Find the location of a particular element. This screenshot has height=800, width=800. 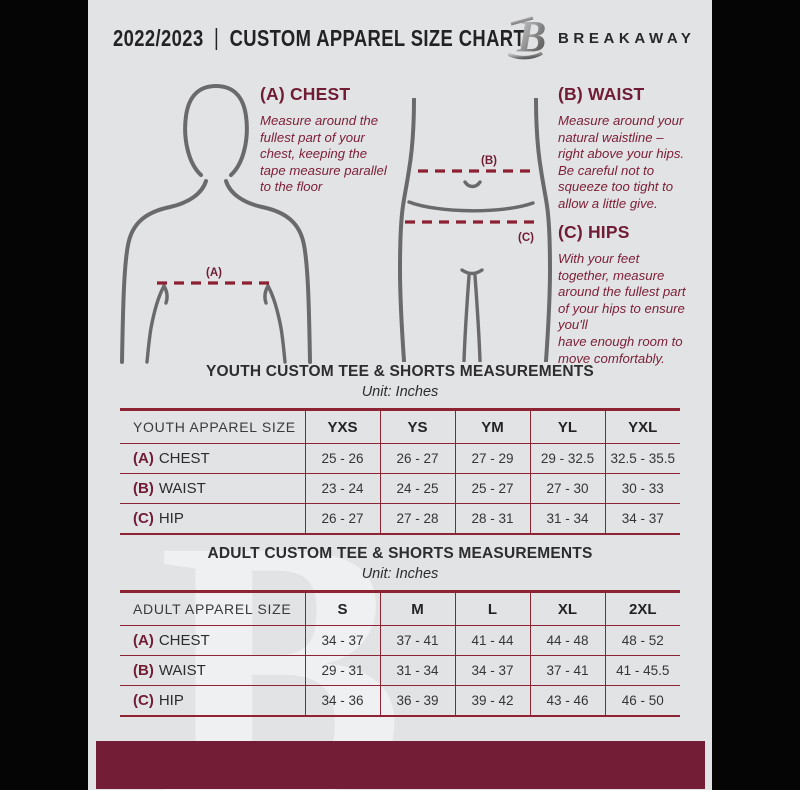

youth-table-unit: Unit: Inches is located at coordinates (400, 392).